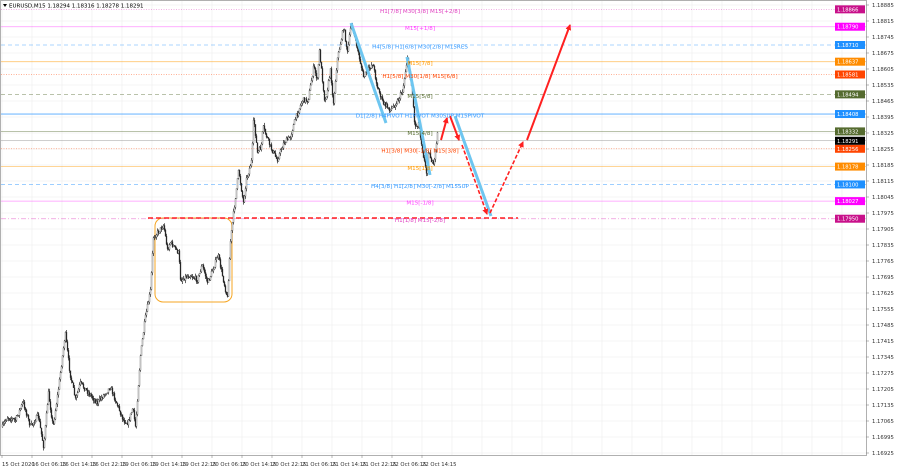 The image size is (900, 470). I want to click on price-tick-label: 1.17625, so click(883, 294).